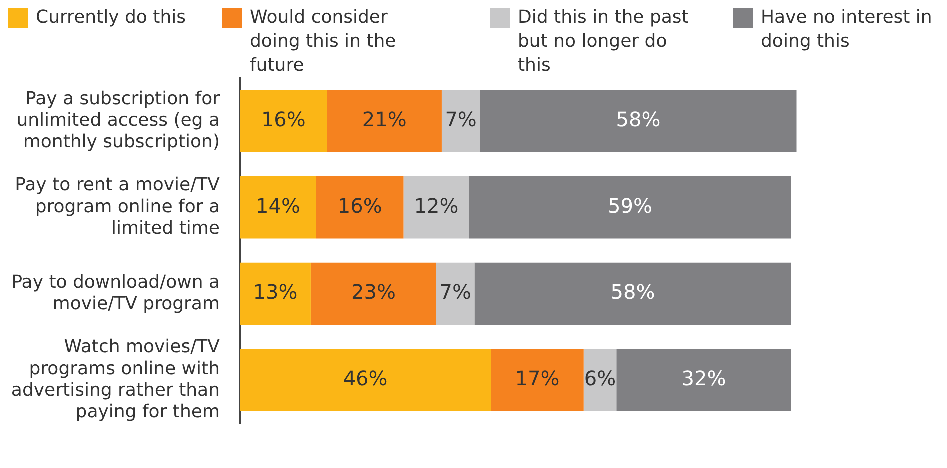 This screenshot has width=947, height=468. What do you see at coordinates (116, 379) in the screenshot?
I see `y-tick-label: Watch movies/TV programs online with advertising rather than paying for them` at bounding box center [116, 379].